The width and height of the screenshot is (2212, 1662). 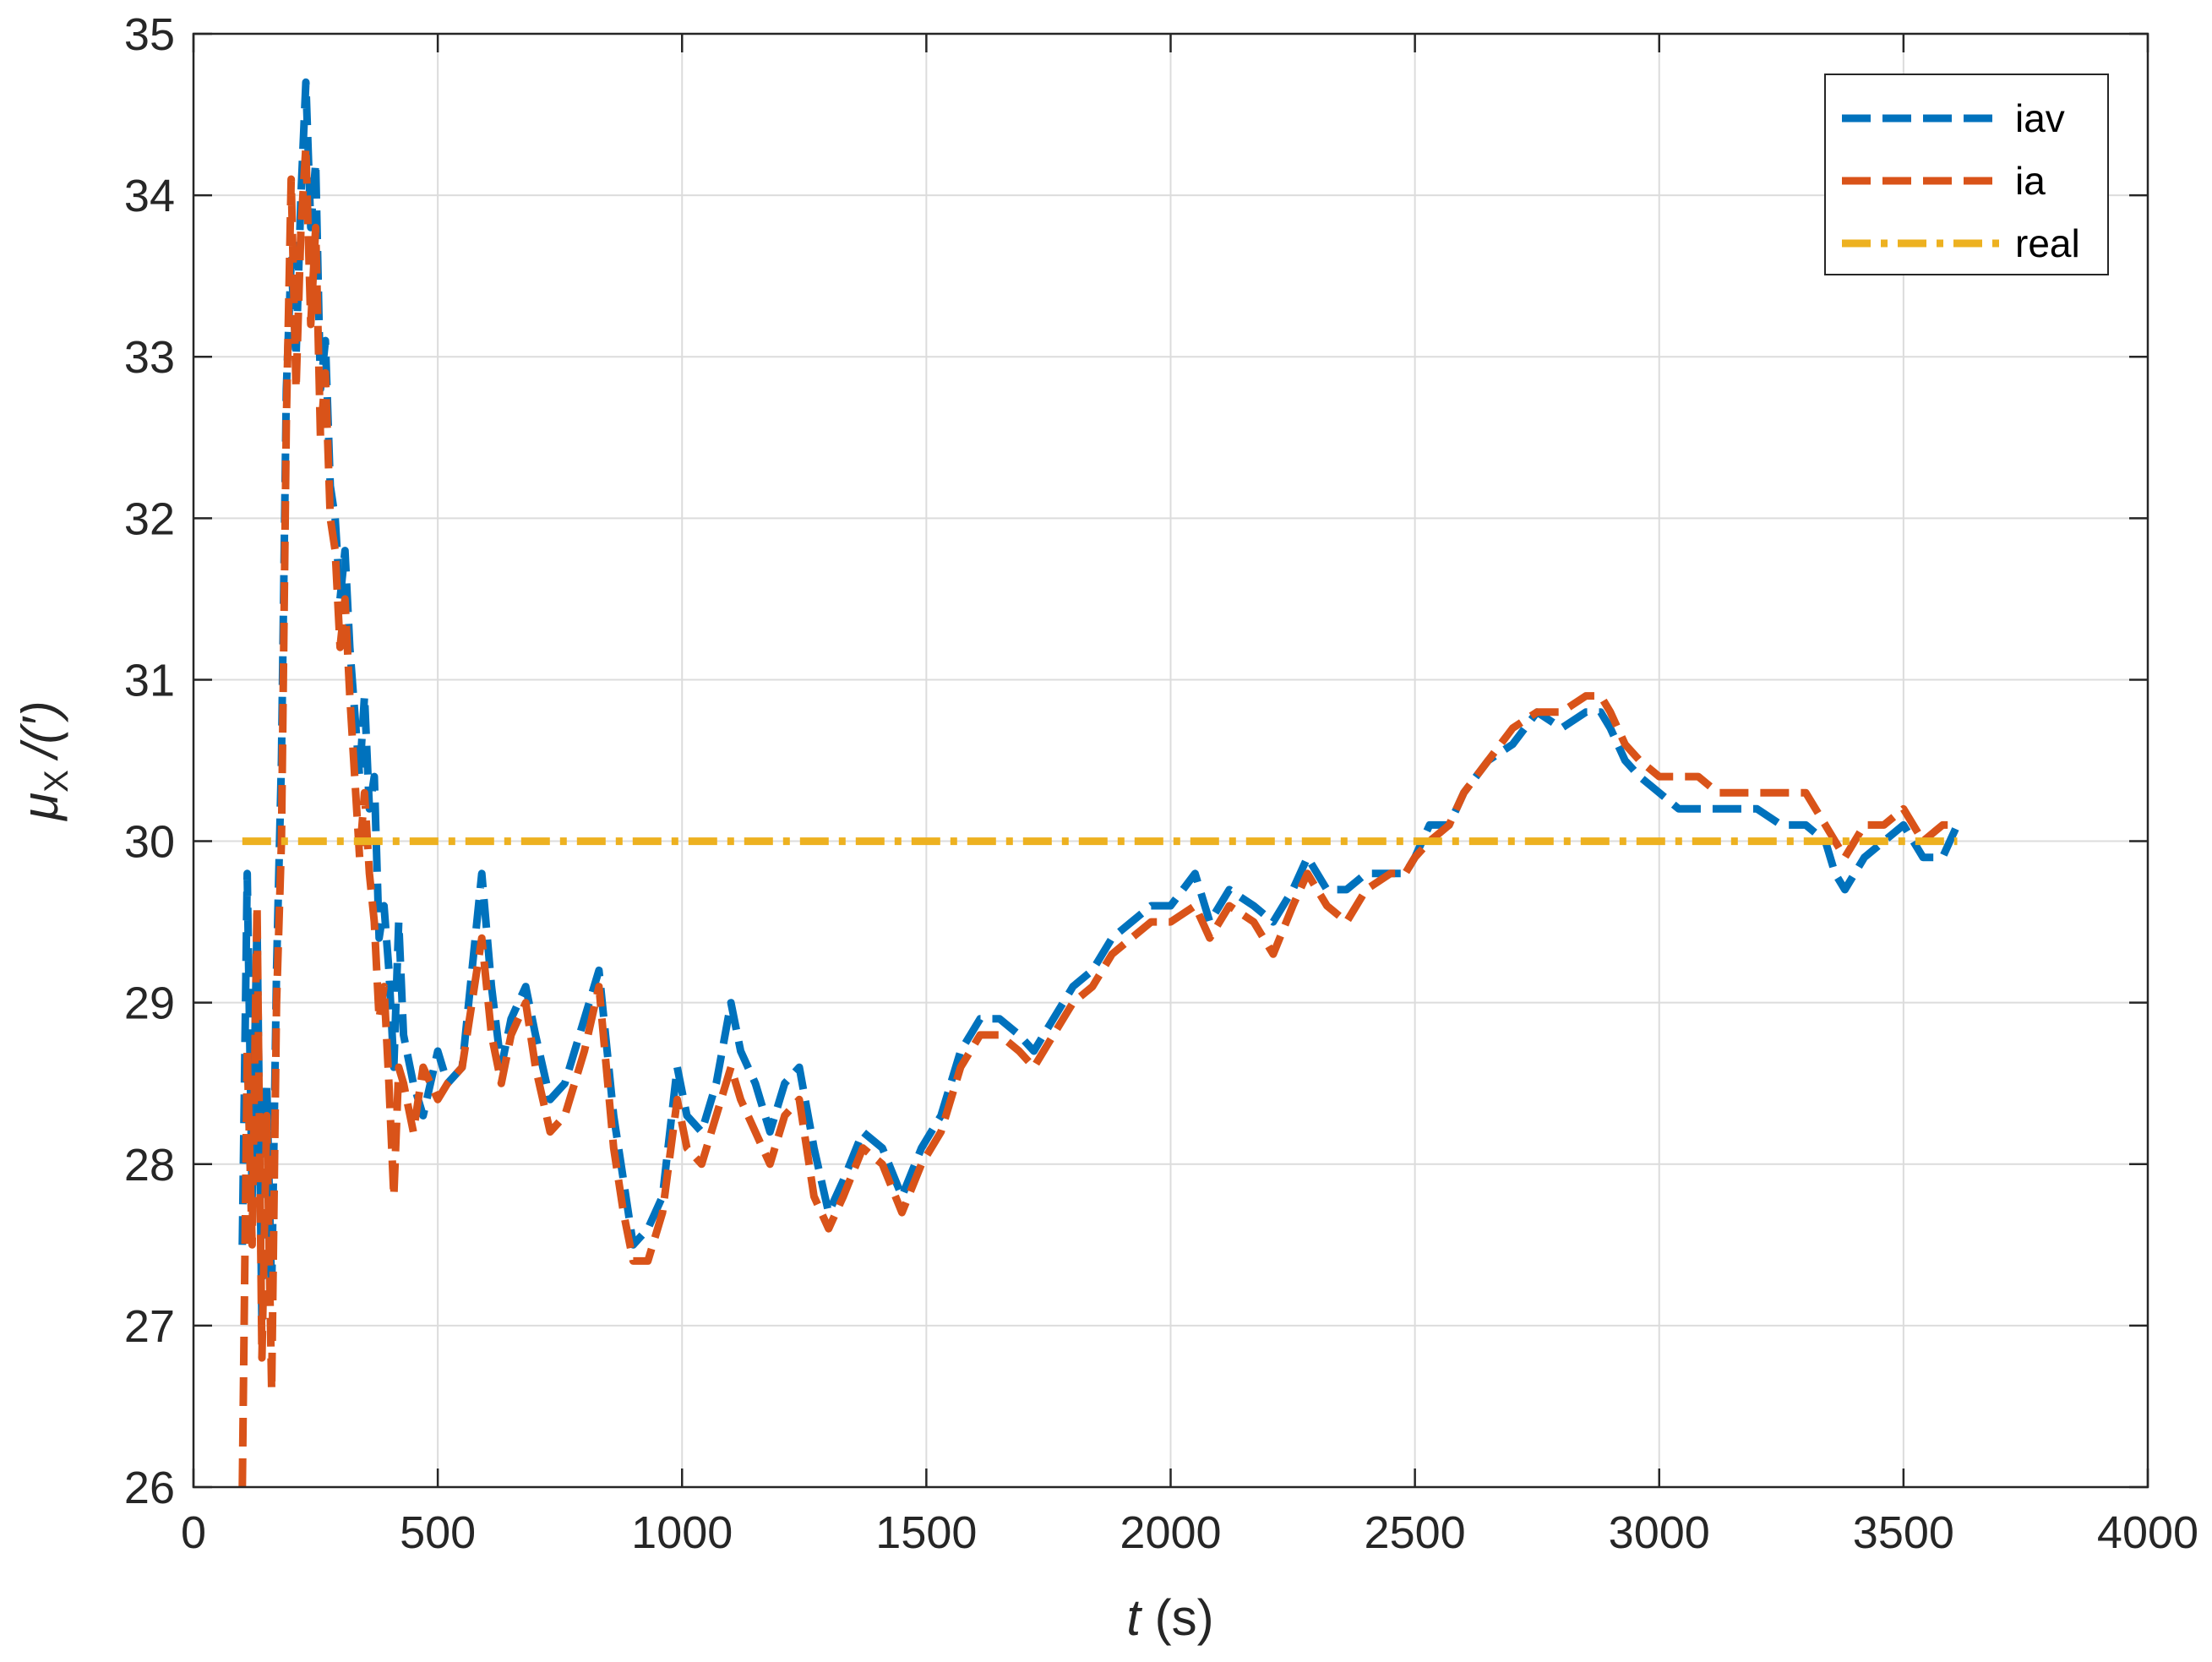 I want to click on y-tick-label: 30, so click(x=150, y=842).